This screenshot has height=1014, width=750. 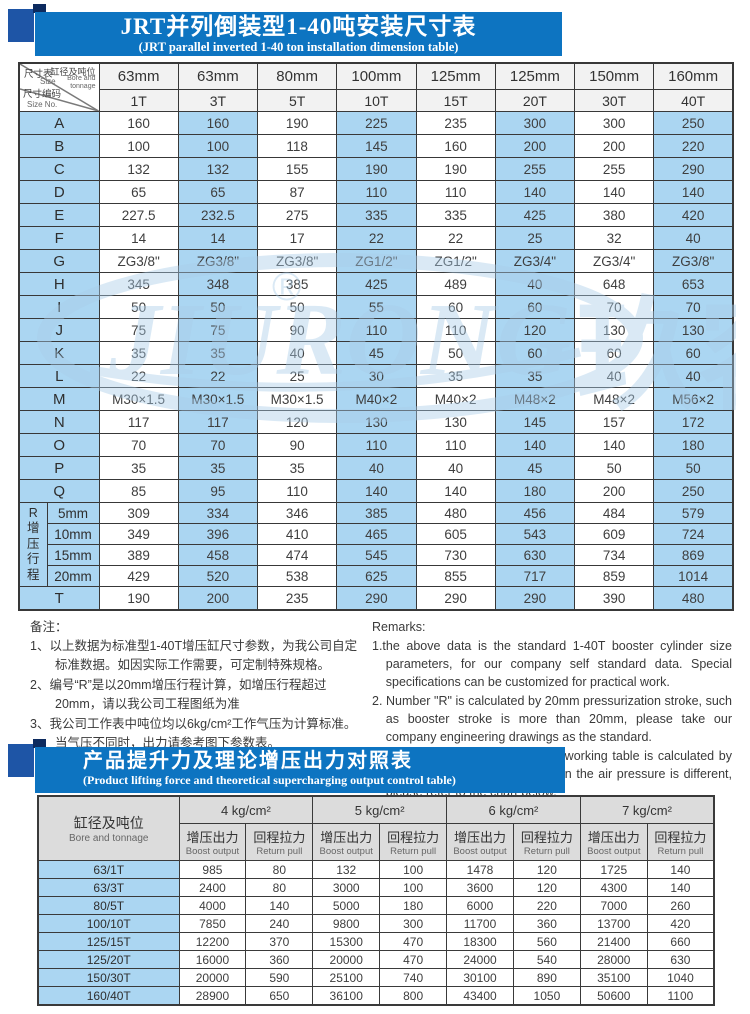 I want to click on dimension-cell: 45, so click(x=535, y=468).